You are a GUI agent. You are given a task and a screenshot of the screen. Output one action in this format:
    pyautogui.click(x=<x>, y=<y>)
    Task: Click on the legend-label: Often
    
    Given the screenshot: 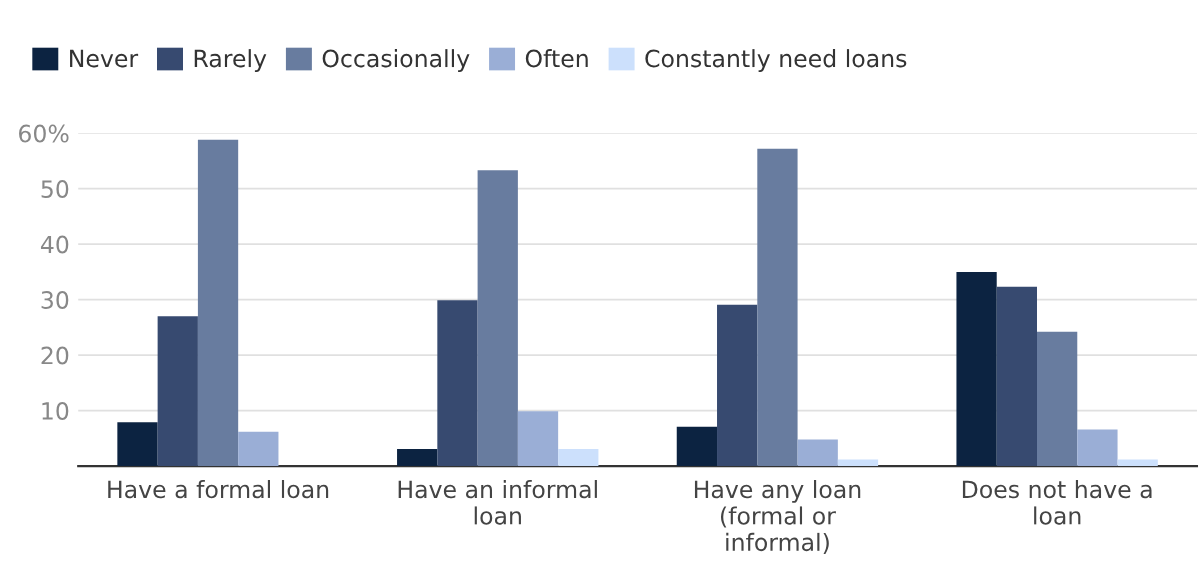 What is the action you would take?
    pyautogui.click(x=556, y=58)
    